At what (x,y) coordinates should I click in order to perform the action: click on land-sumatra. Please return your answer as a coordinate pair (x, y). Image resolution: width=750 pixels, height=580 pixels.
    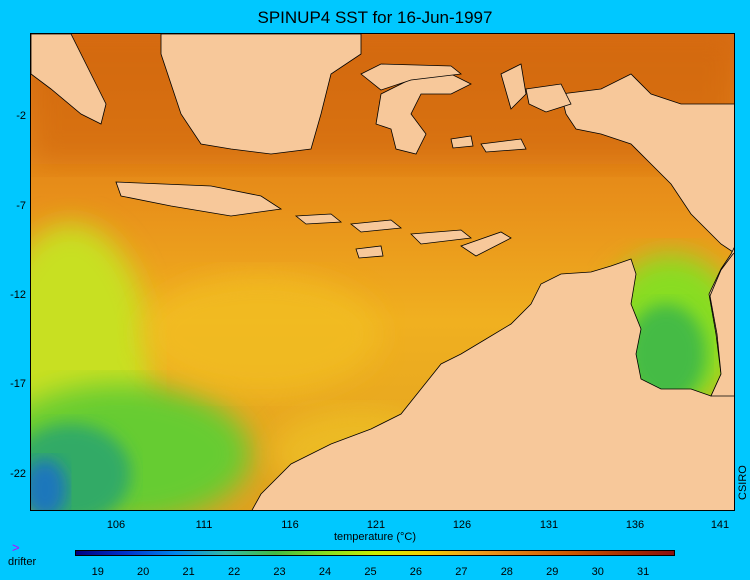
    Looking at the image, I should click on (69, 79).